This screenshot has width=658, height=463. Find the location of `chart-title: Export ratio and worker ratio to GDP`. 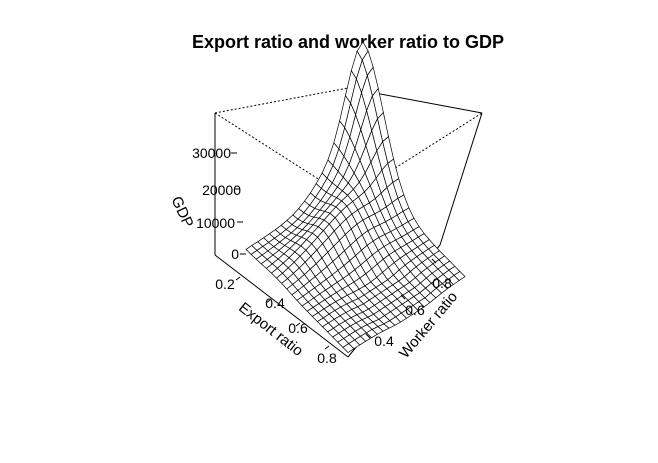

chart-title: Export ratio and worker ratio to GDP is located at coordinates (348, 42).